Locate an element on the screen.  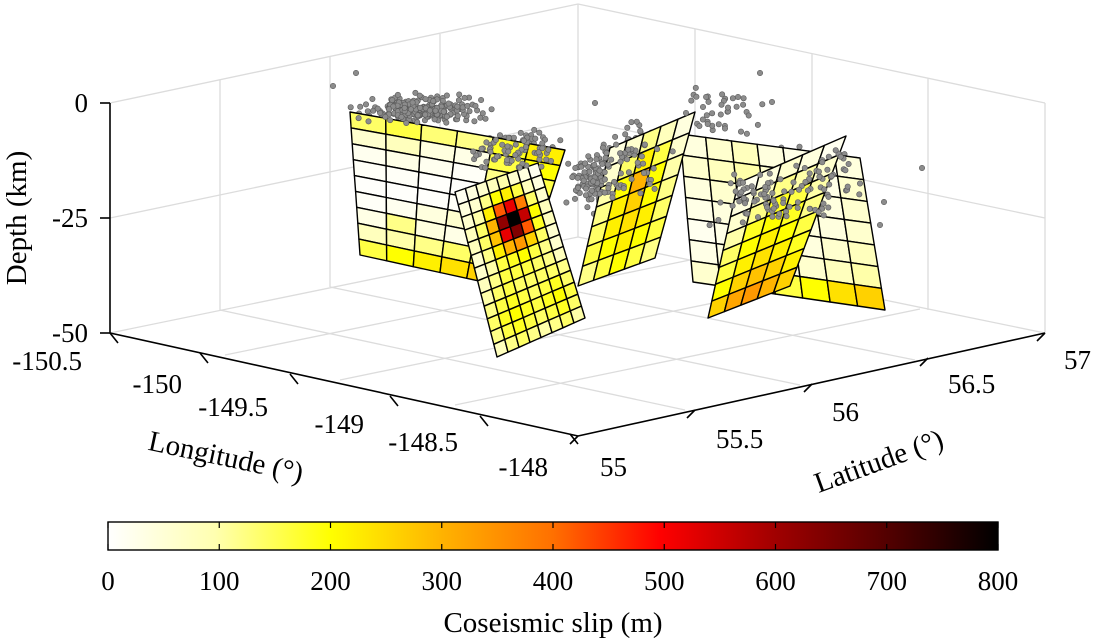
colorbar-ticks: 0 100 200 300 400 500 600 700 800 is located at coordinates (559, 559).